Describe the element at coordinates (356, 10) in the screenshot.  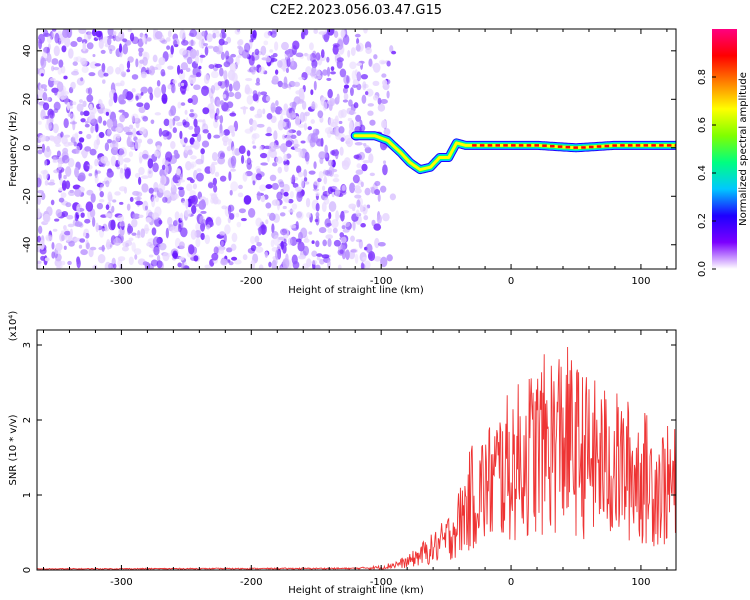
I see `figure-title: C2E2.2023.056.03.47.G15` at that location.